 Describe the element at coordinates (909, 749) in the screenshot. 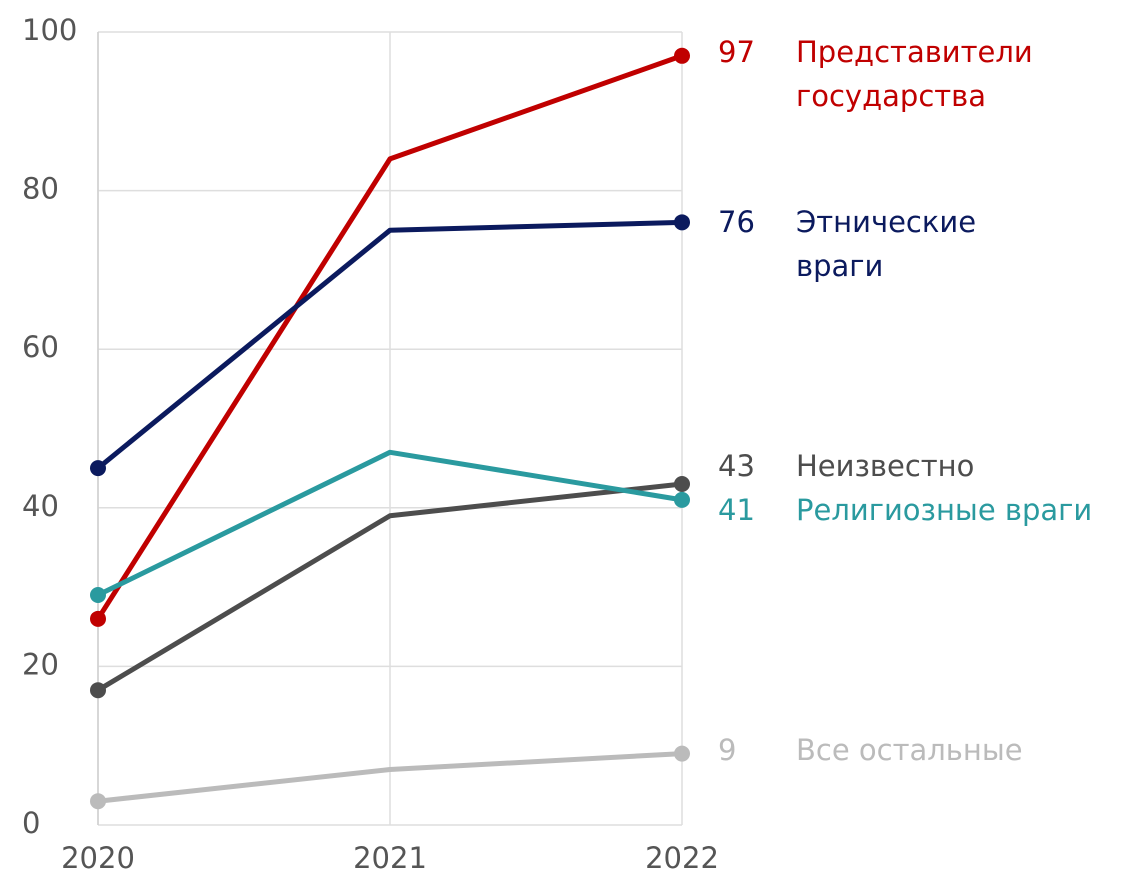

I see `series-name: Все остальные` at that location.